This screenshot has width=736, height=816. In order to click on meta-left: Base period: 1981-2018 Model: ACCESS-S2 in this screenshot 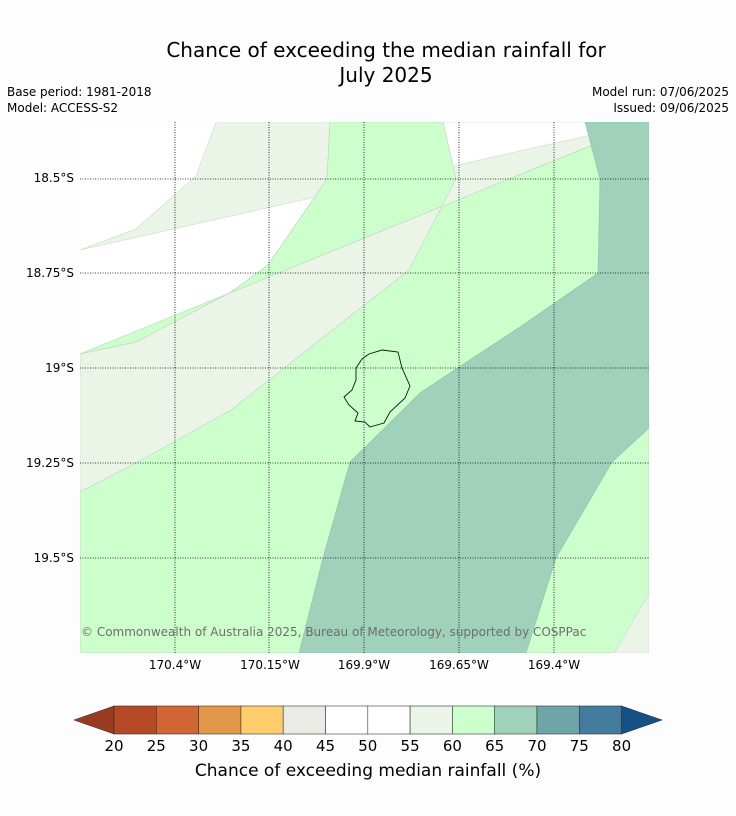, I will do `click(79, 100)`.